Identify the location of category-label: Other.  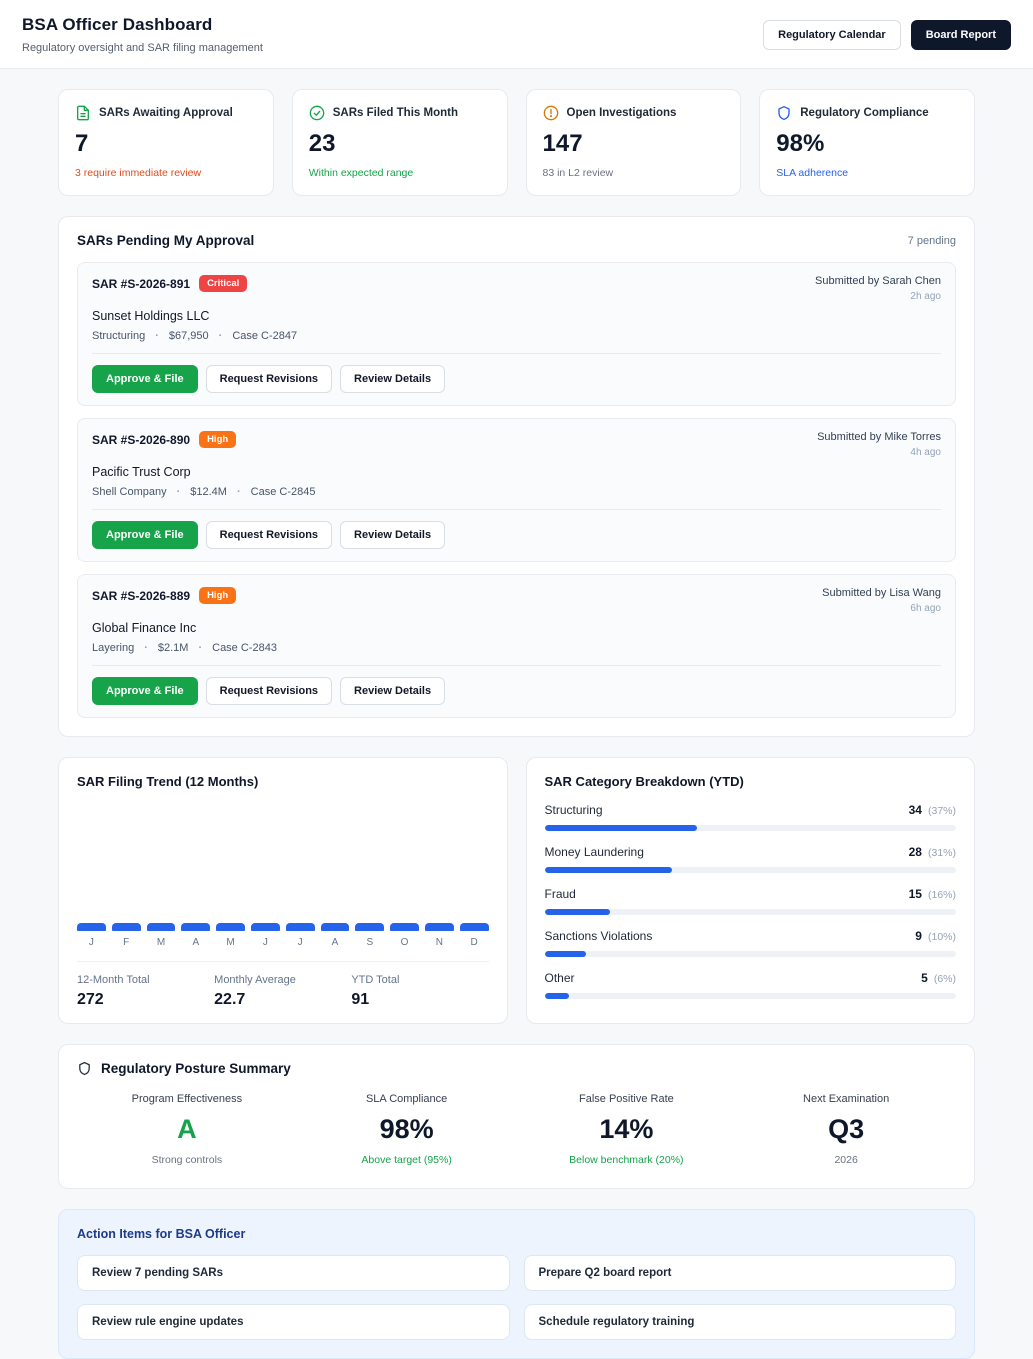
(559, 978).